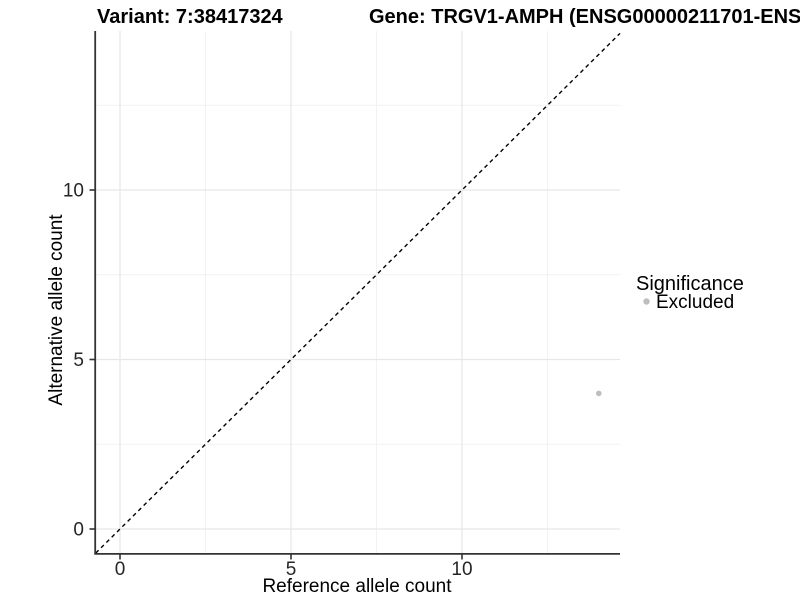  Describe the element at coordinates (357, 586) in the screenshot. I see `x-axis-title: Reference allele count` at that location.